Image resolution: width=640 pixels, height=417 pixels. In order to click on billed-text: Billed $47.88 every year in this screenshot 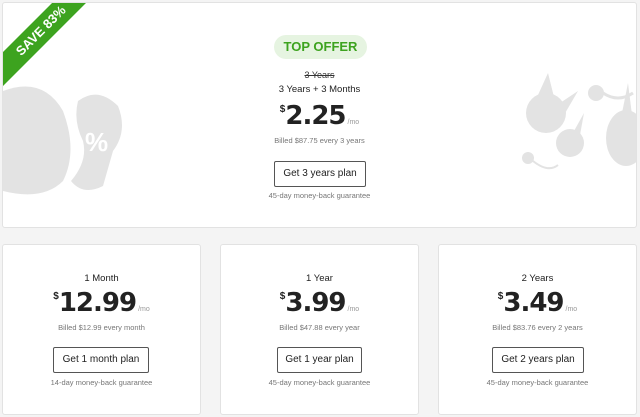, I will do `click(319, 327)`.